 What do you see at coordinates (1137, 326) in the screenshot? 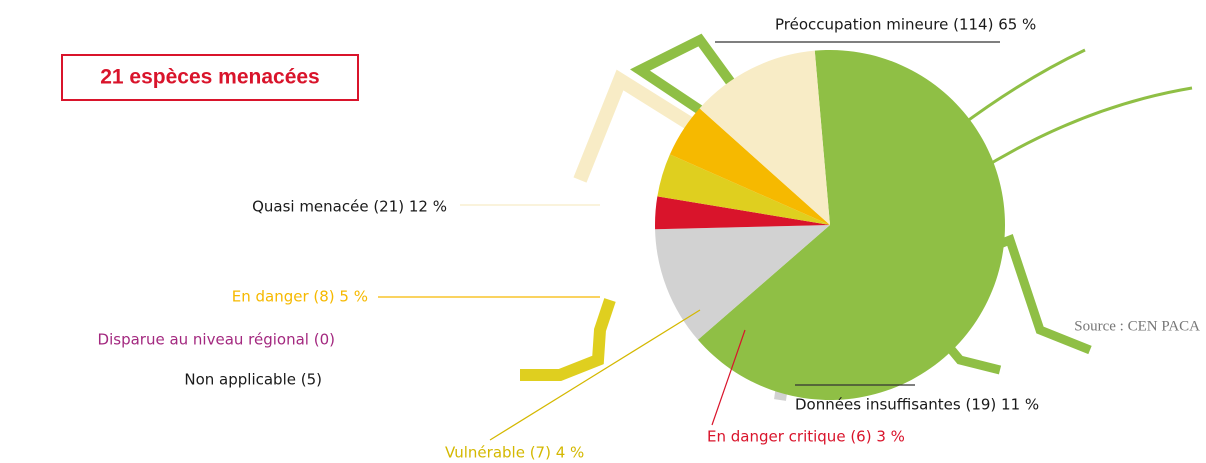
I see `source: Source : CEN PACA` at bounding box center [1137, 326].